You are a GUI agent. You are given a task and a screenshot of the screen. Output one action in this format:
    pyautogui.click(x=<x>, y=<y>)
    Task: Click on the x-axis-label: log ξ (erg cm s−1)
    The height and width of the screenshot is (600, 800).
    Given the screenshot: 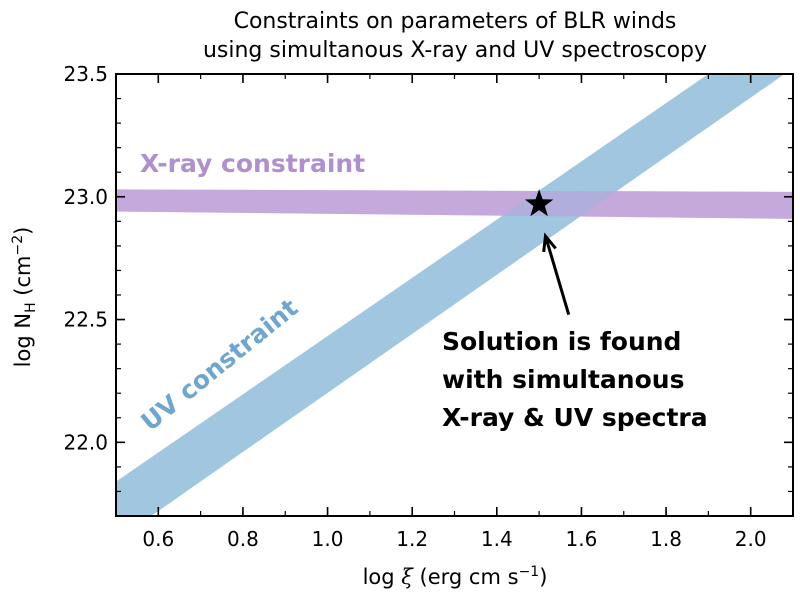 What is the action you would take?
    pyautogui.click(x=455, y=576)
    